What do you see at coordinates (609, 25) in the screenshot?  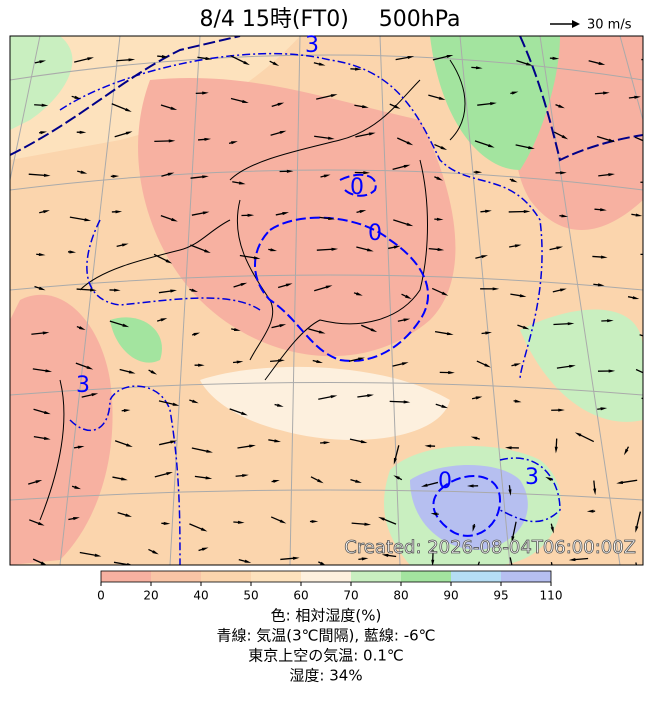 I see `wind-scale-label: 30 m/s` at bounding box center [609, 25].